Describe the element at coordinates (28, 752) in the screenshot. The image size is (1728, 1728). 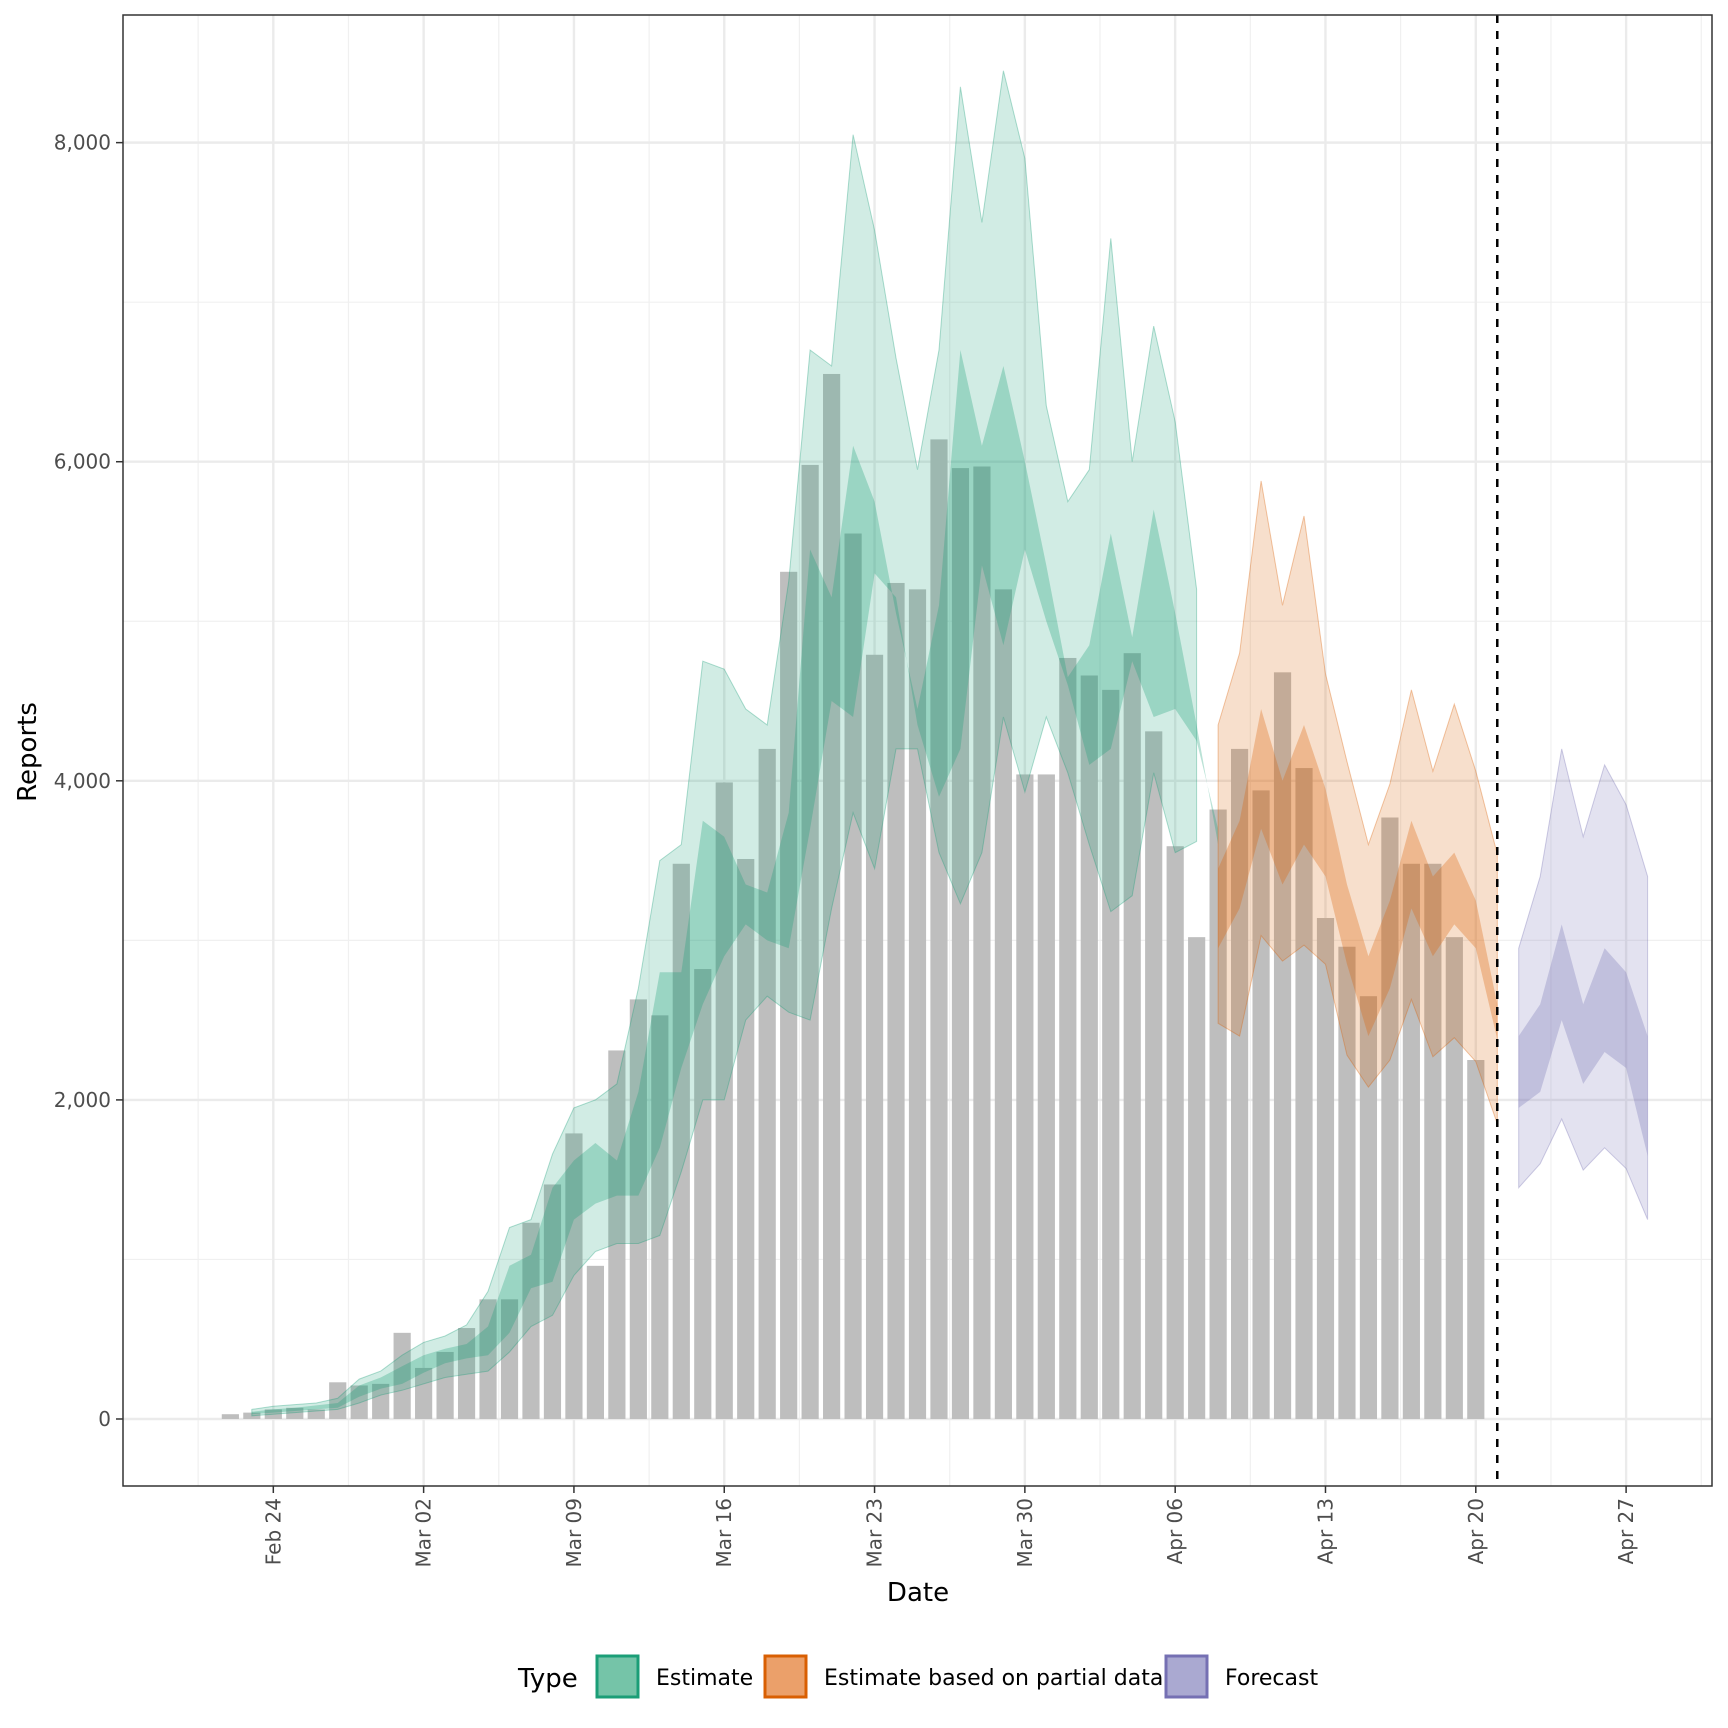
I see `y-axis-title: Reports` at that location.